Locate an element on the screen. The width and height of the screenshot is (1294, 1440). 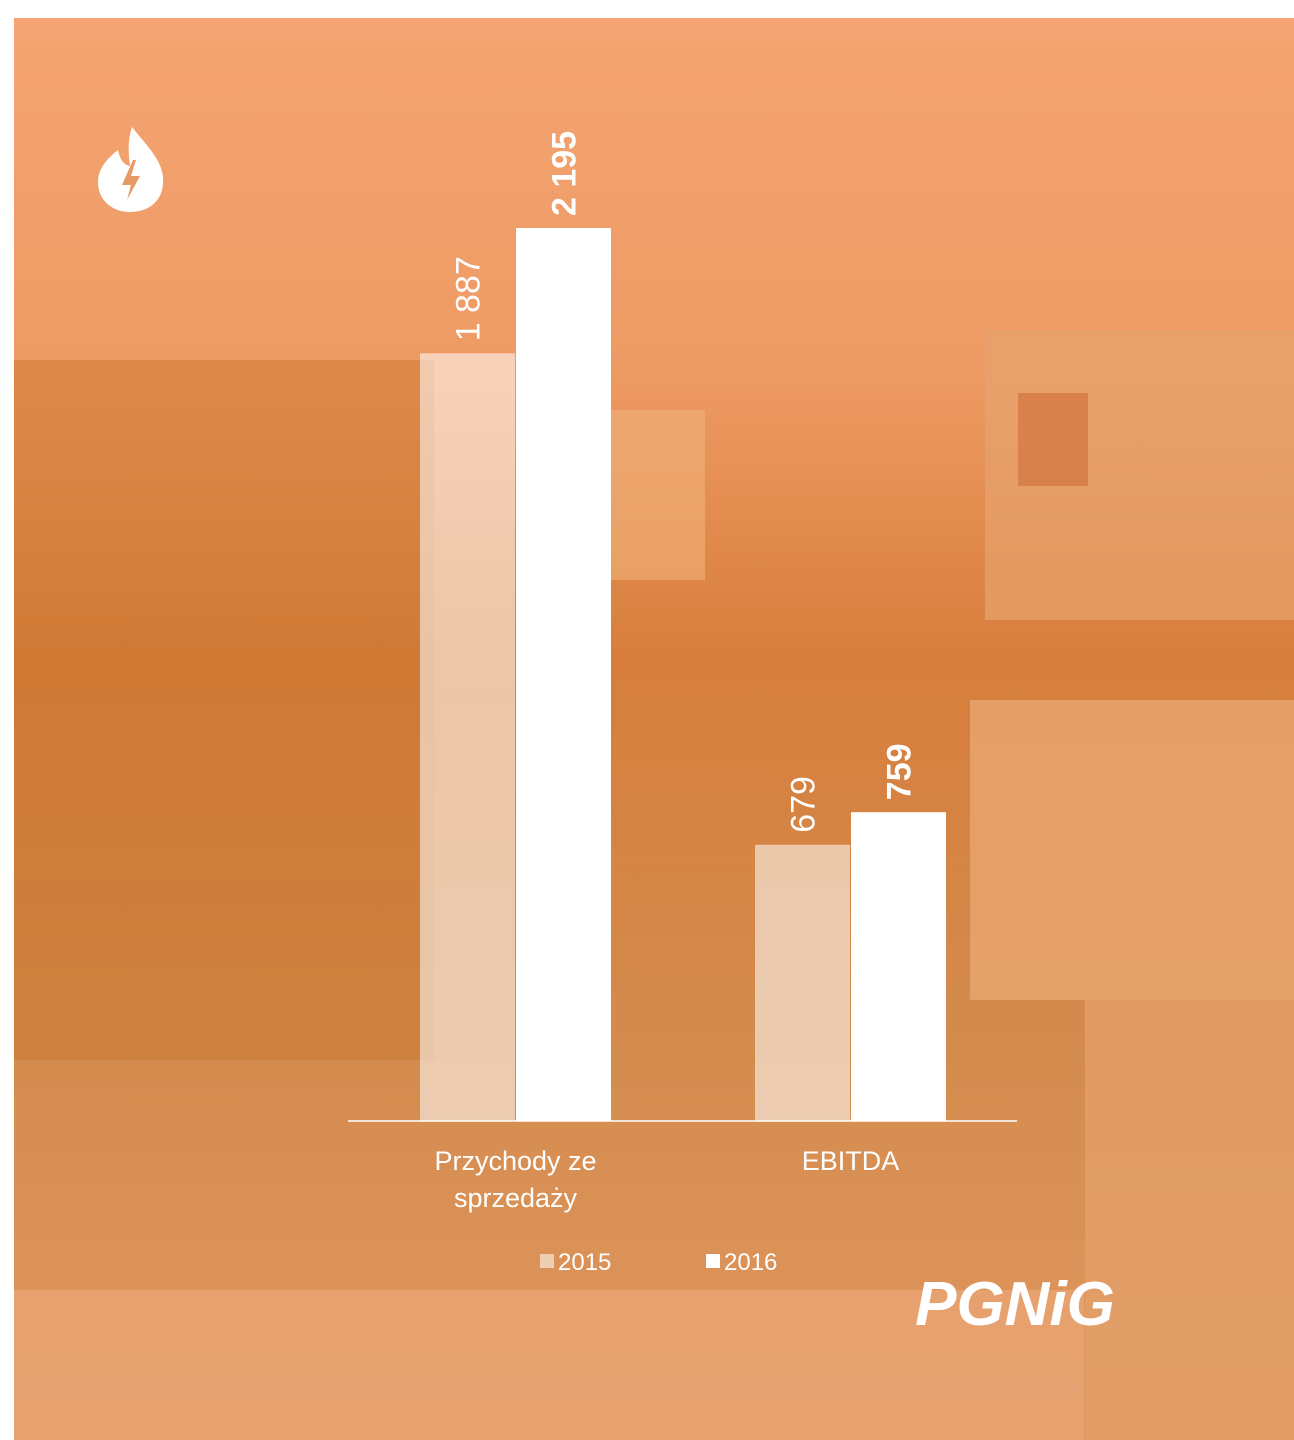
logo: PGNiG is located at coordinates (1015, 1304).